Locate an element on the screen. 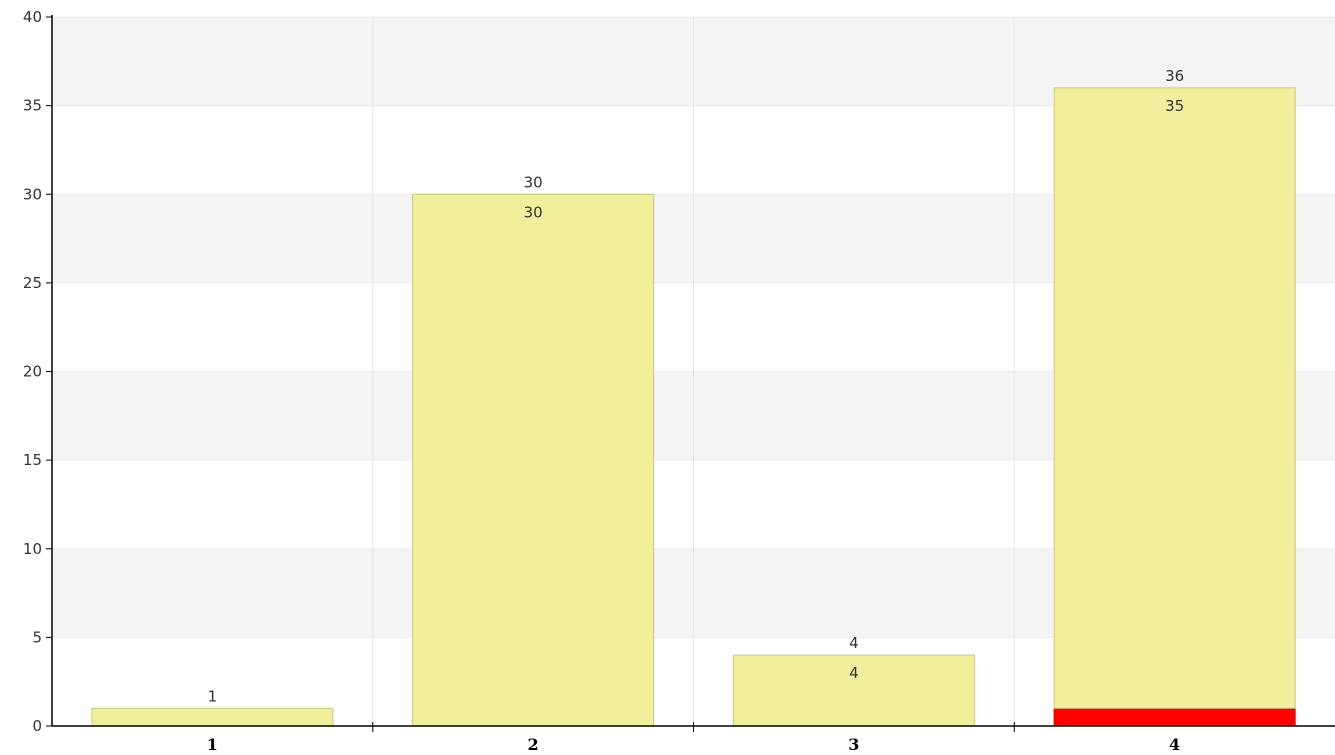 The height and width of the screenshot is (755, 1335). y-tick-label: 0 is located at coordinates (37, 726).